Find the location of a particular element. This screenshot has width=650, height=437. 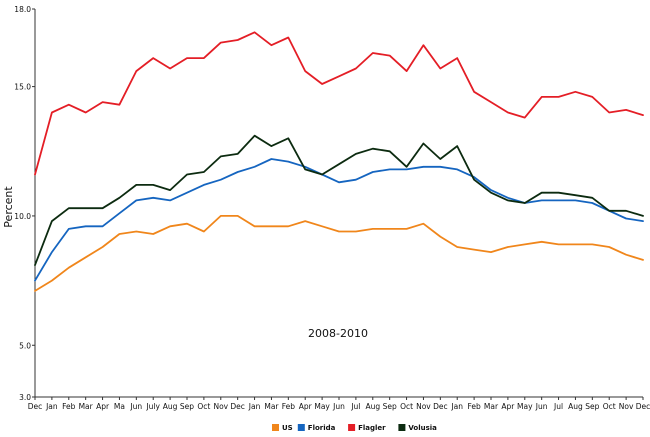

y-axis-ticks: 18.0 15.0 10.0 5.0 3.0 is located at coordinates (24, 203).